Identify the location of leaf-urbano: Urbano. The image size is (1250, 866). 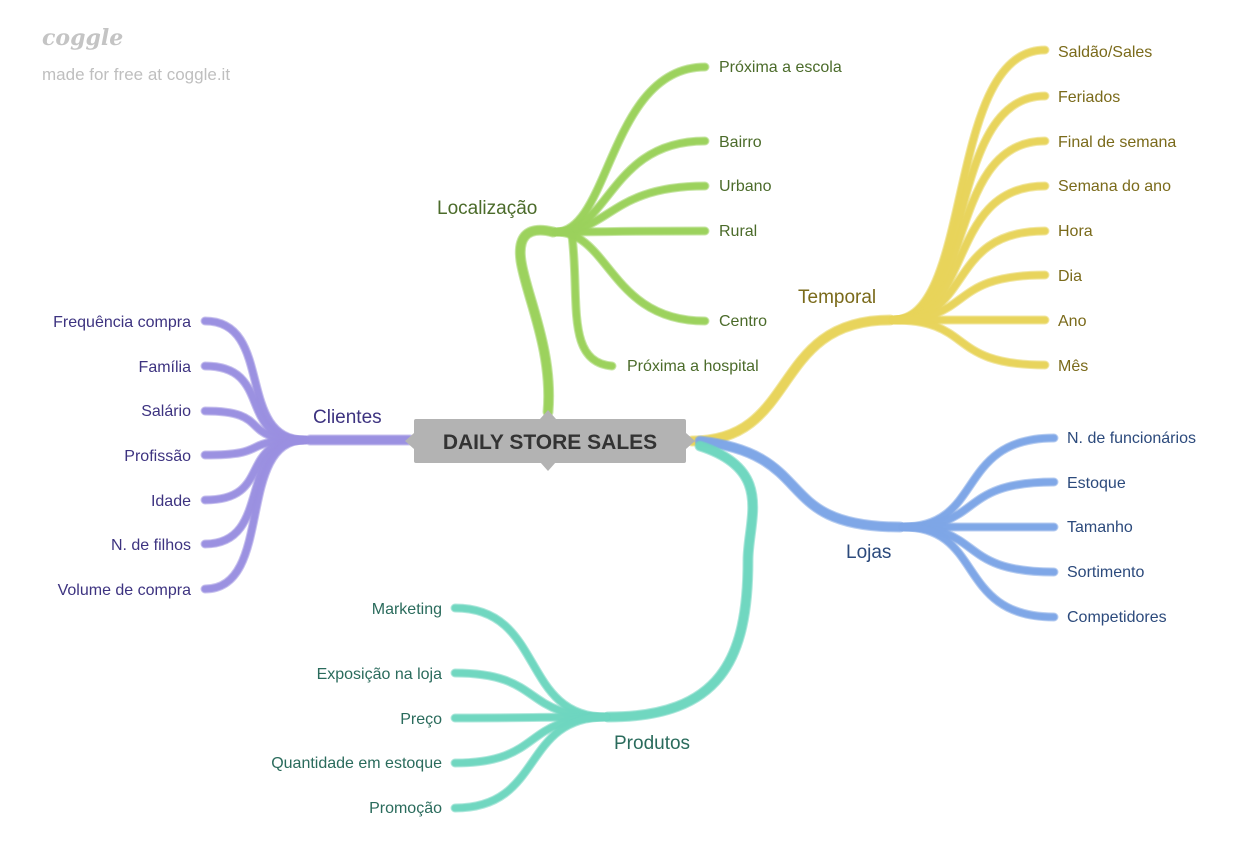
(745, 186).